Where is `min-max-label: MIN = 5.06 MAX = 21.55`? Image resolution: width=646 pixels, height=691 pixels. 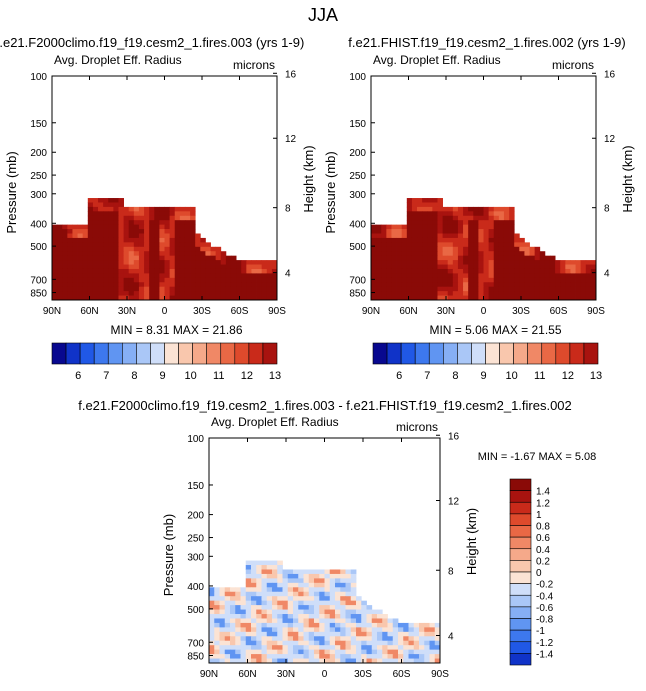
min-max-label: MIN = 5.06 MAX = 21.55 is located at coordinates (495, 330).